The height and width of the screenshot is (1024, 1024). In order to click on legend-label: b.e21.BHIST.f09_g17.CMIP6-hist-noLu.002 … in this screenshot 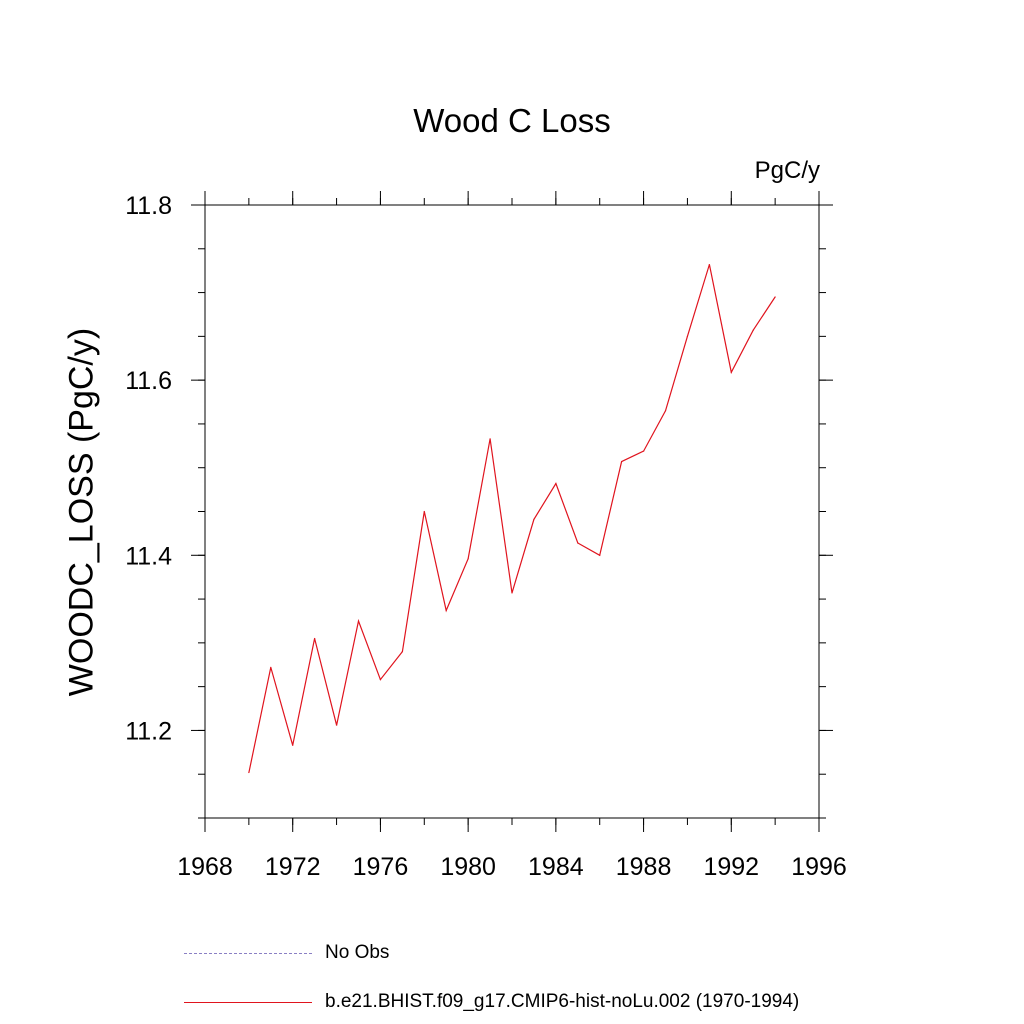, I will do `click(562, 1001)`.